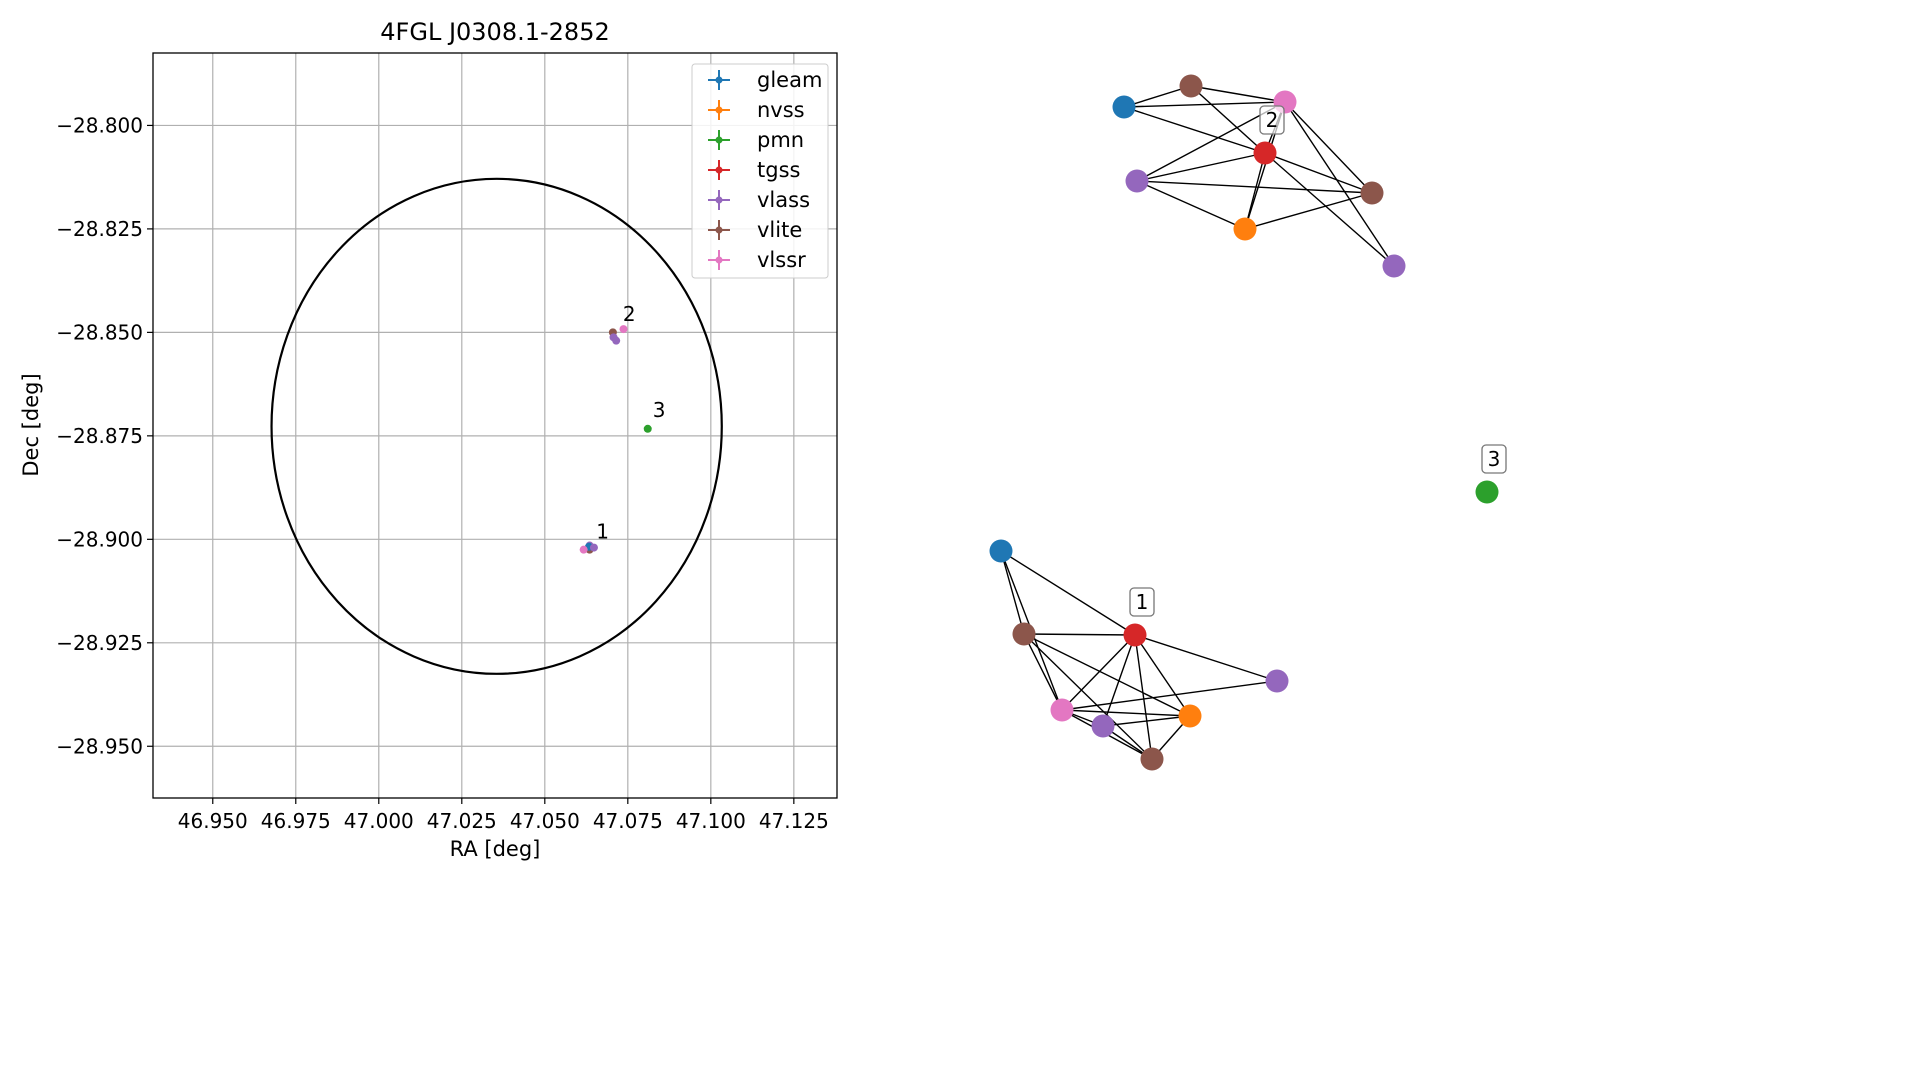 This screenshot has height=1080, width=1919. I want to click on points-layer, so click(615, 439).